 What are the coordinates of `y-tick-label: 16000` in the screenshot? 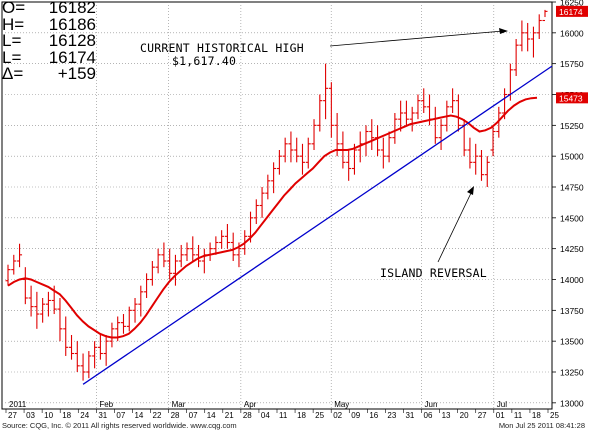 It's located at (572, 33).